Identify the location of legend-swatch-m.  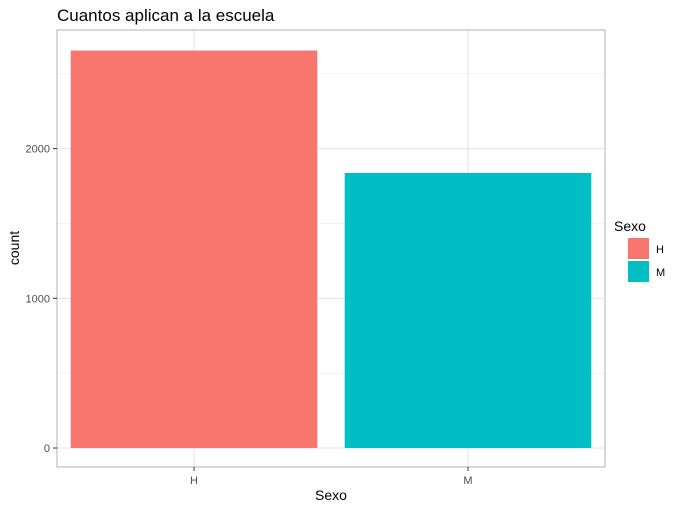
(638, 271).